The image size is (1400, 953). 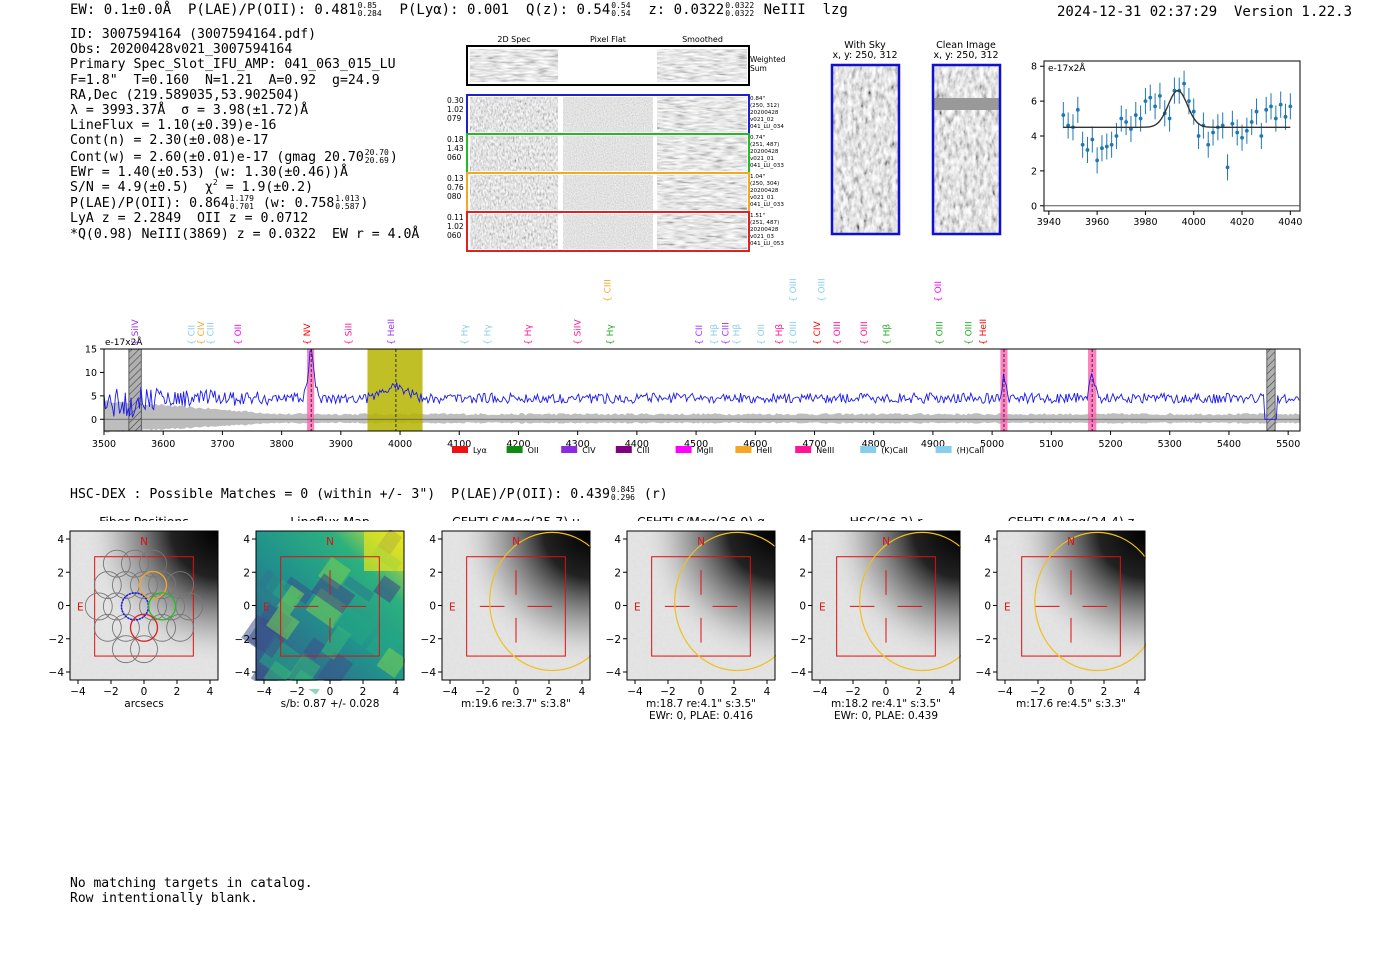 What do you see at coordinates (888, 334) in the screenshot?
I see `spectrum-line-label-group: { Hβ` at bounding box center [888, 334].